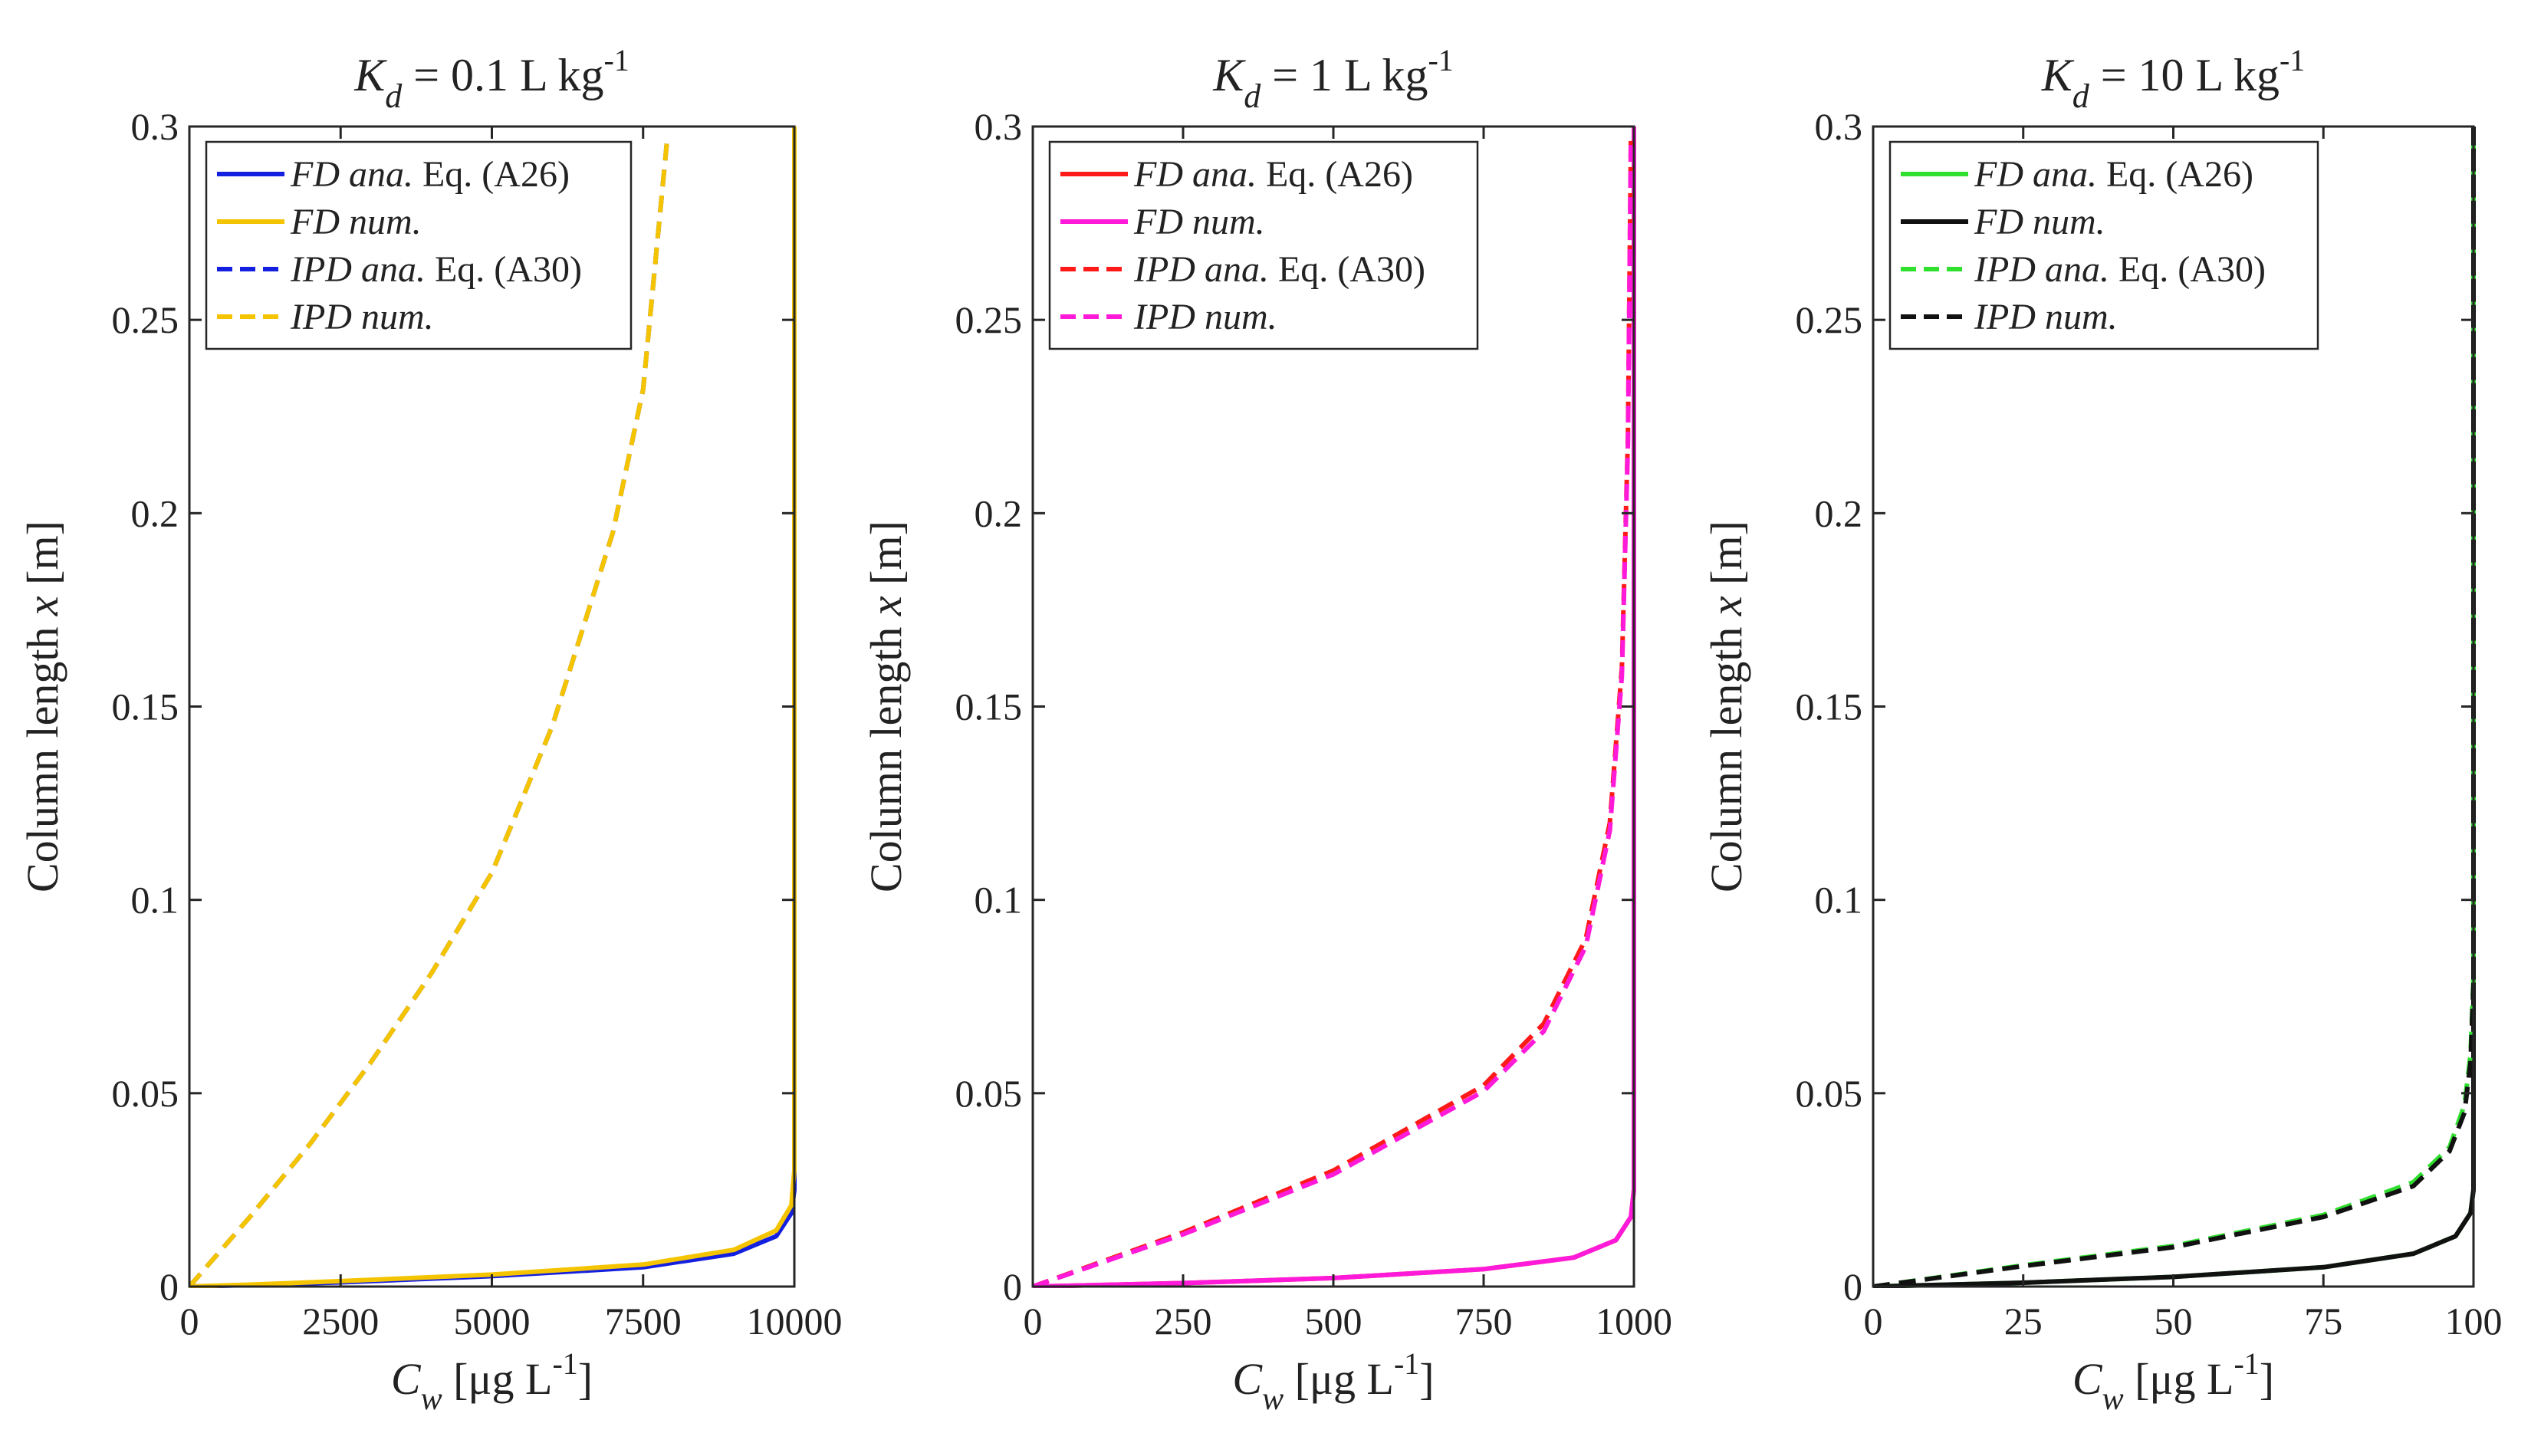  What do you see at coordinates (1183, 1321) in the screenshot?
I see `x-tick-label: 250` at bounding box center [1183, 1321].